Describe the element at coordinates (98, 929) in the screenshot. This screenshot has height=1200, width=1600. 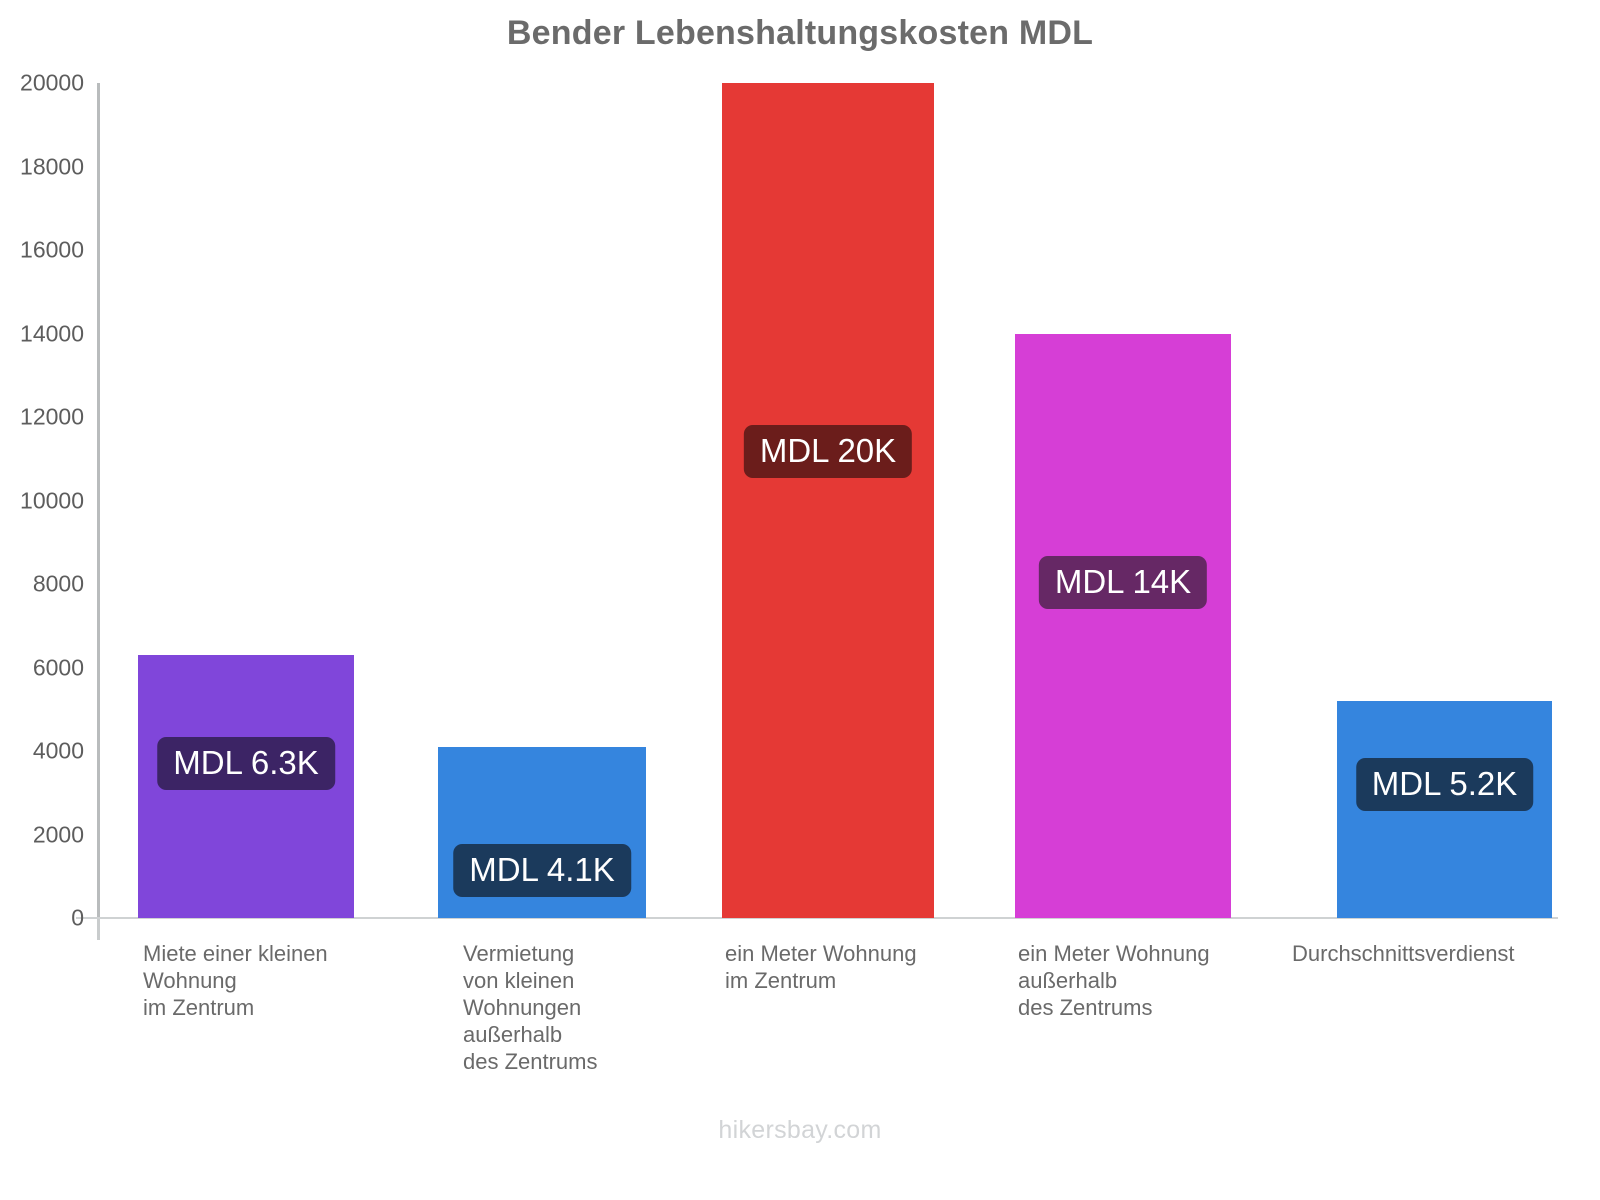
I see `y-axis-line-tail` at that location.